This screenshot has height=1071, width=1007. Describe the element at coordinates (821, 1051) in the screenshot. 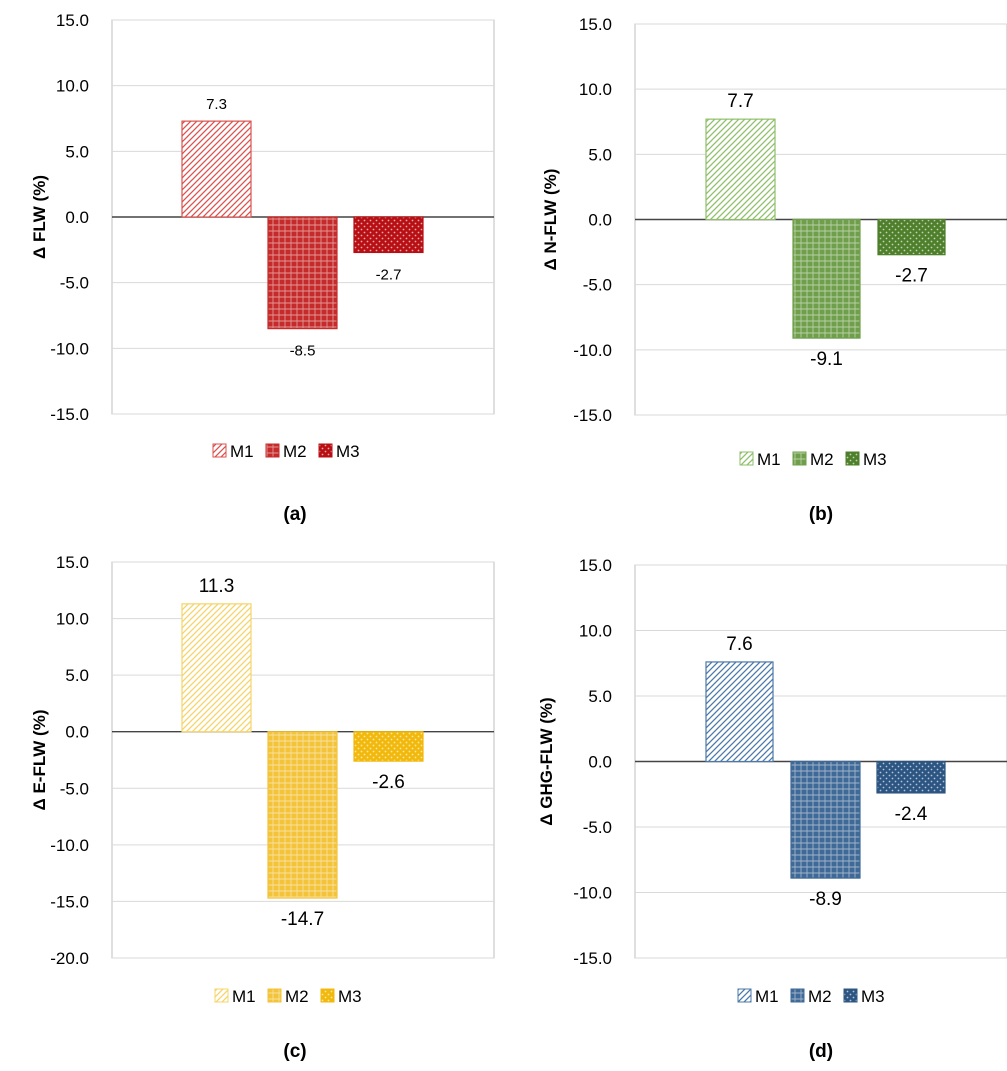

I see `panel-label: (d)` at that location.